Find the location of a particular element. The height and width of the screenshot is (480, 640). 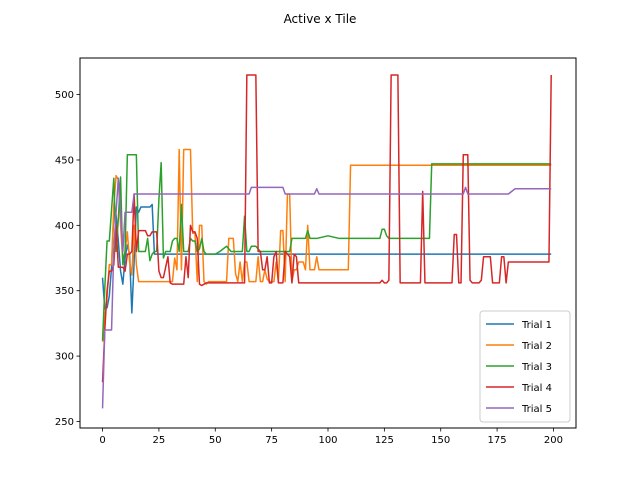

y-tick-label: 450 is located at coordinates (64, 160).